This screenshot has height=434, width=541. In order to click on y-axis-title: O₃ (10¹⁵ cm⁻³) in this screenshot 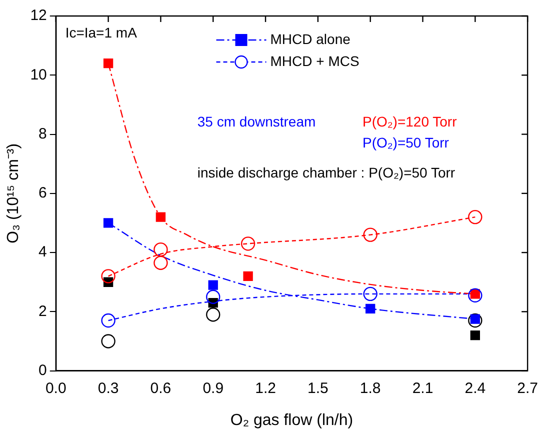, I will do `click(13, 193)`.